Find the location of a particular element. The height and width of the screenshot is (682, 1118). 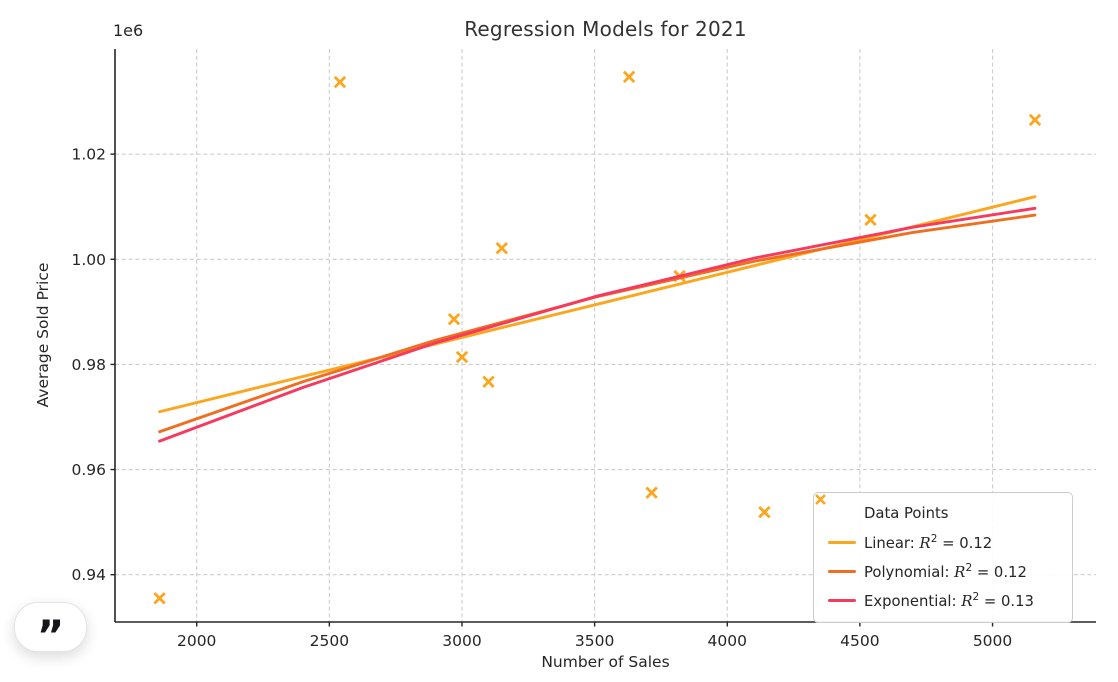

x-marker-icon is located at coordinates (820, 499).